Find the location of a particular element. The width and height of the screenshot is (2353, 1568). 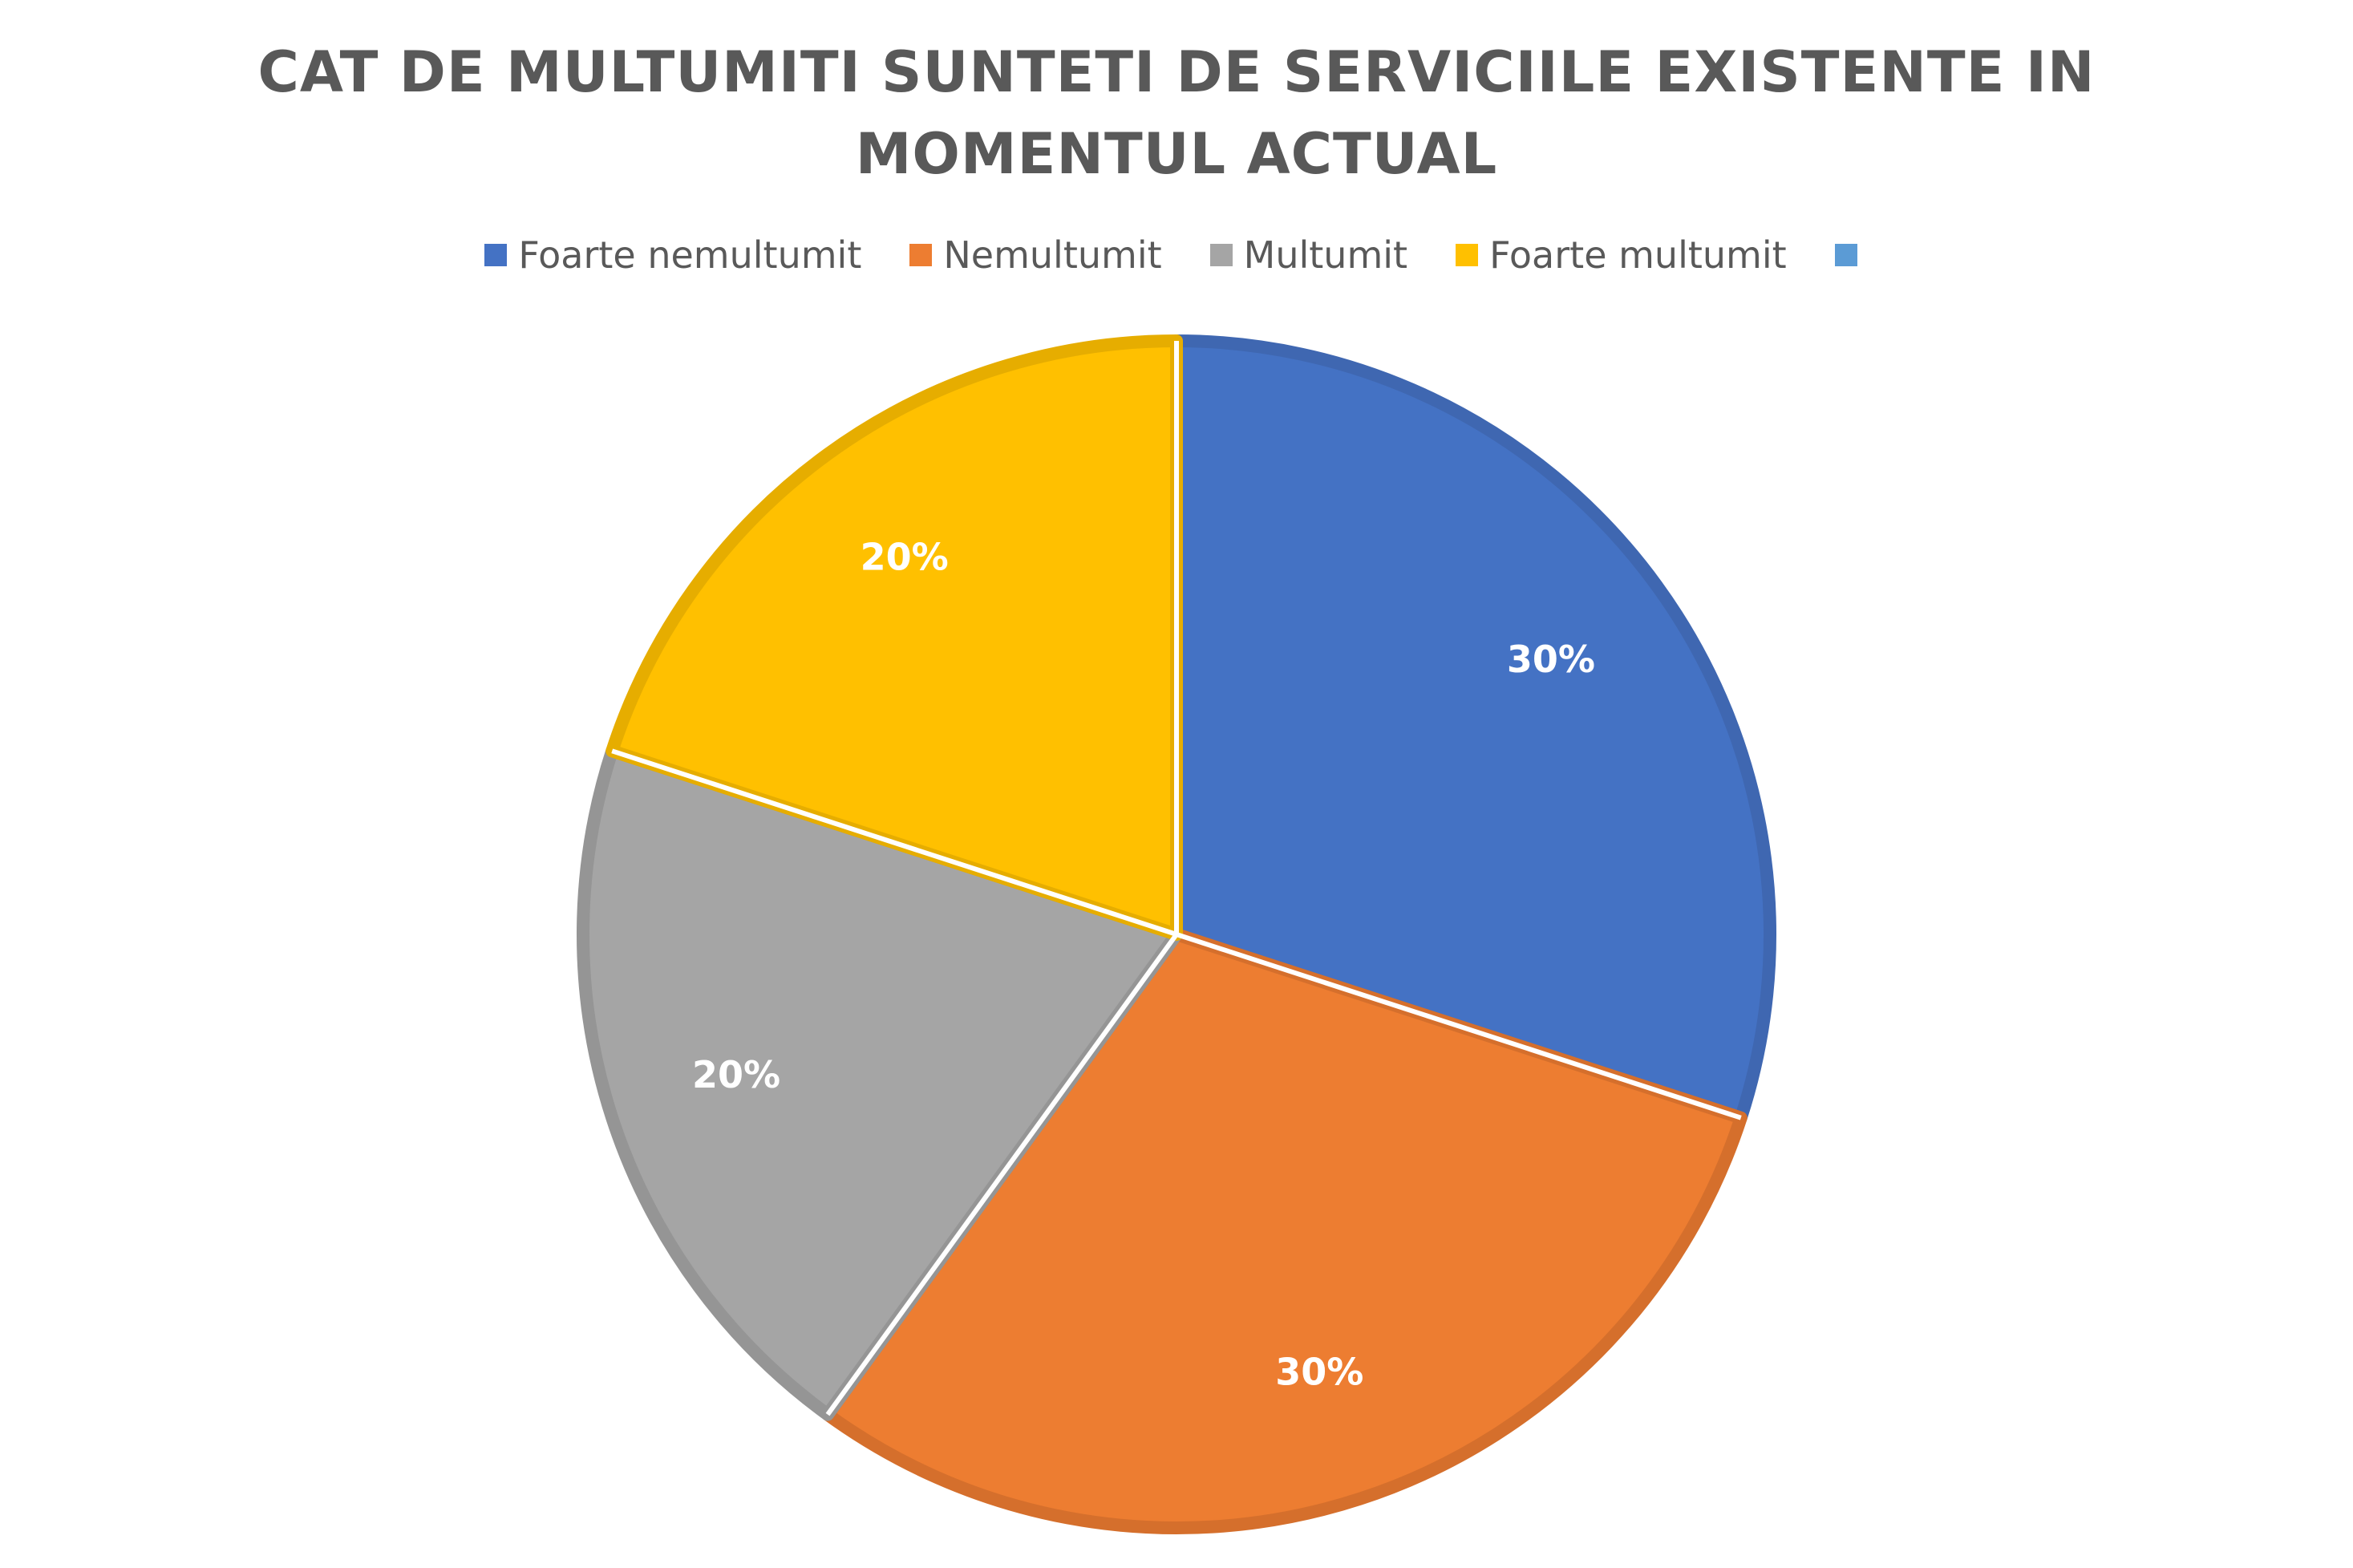

legend-label: Foarte multumit is located at coordinates (1638, 255).